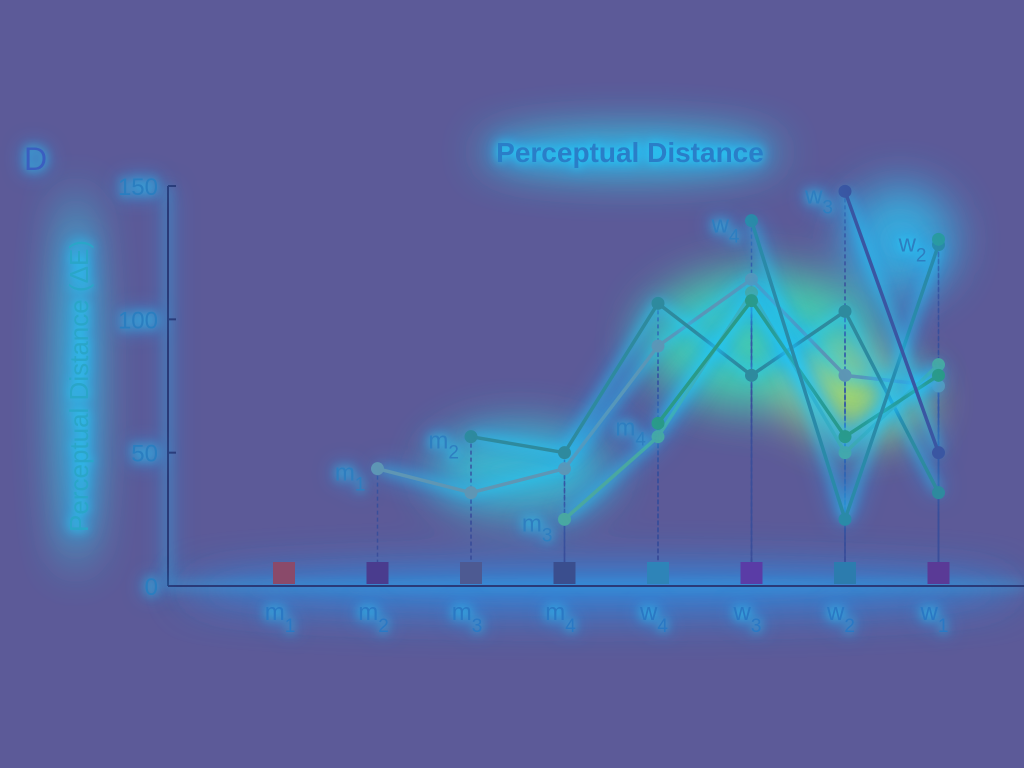 Image resolution: width=1024 pixels, height=768 pixels. I want to click on series-label: m4, so click(630, 432).